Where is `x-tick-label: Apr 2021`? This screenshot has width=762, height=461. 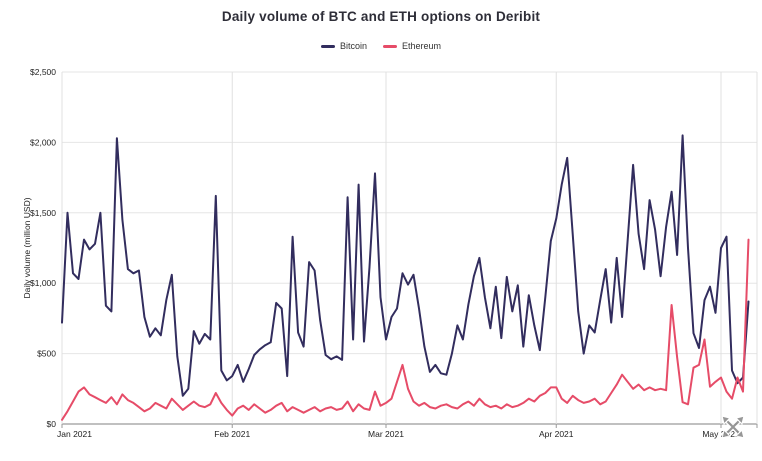
x-tick-label: Apr 2021 is located at coordinates (556, 434).